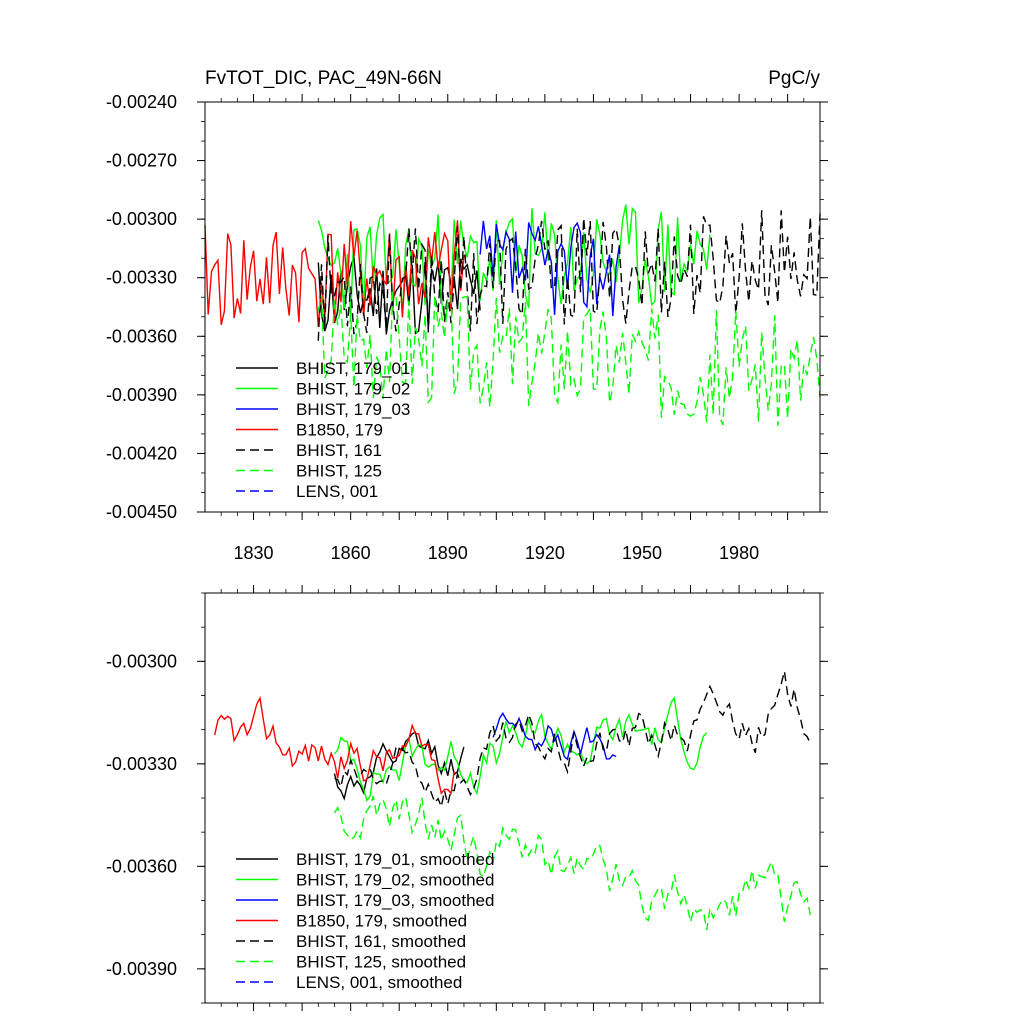 This screenshot has width=1024, height=1024. I want to click on x-tick-label: 1920, so click(545, 553).